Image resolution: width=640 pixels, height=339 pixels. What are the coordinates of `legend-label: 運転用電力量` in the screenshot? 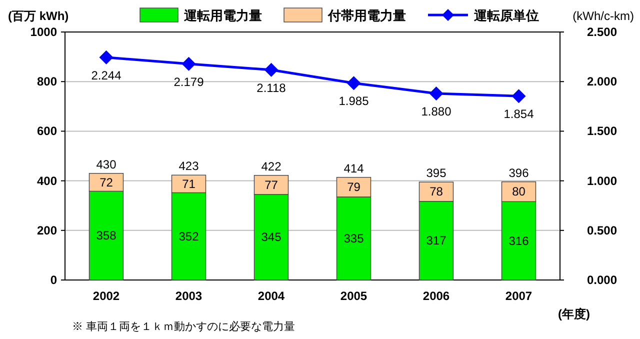 It's located at (222, 15).